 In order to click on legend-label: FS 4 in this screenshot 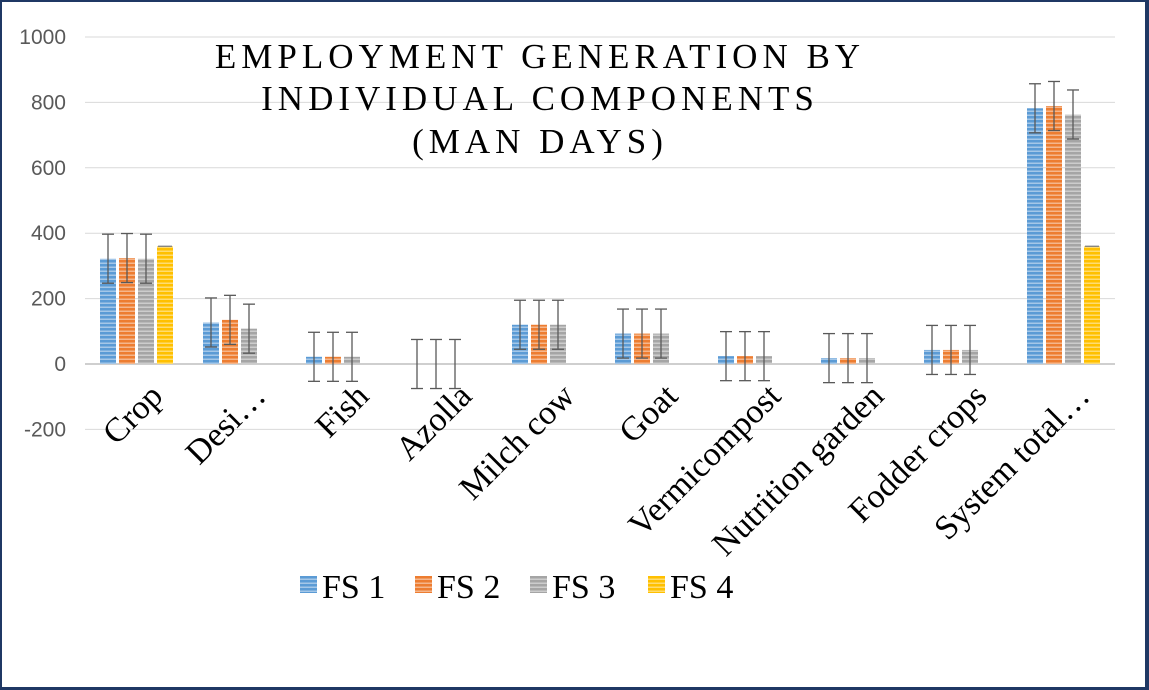, I will do `click(701, 587)`.